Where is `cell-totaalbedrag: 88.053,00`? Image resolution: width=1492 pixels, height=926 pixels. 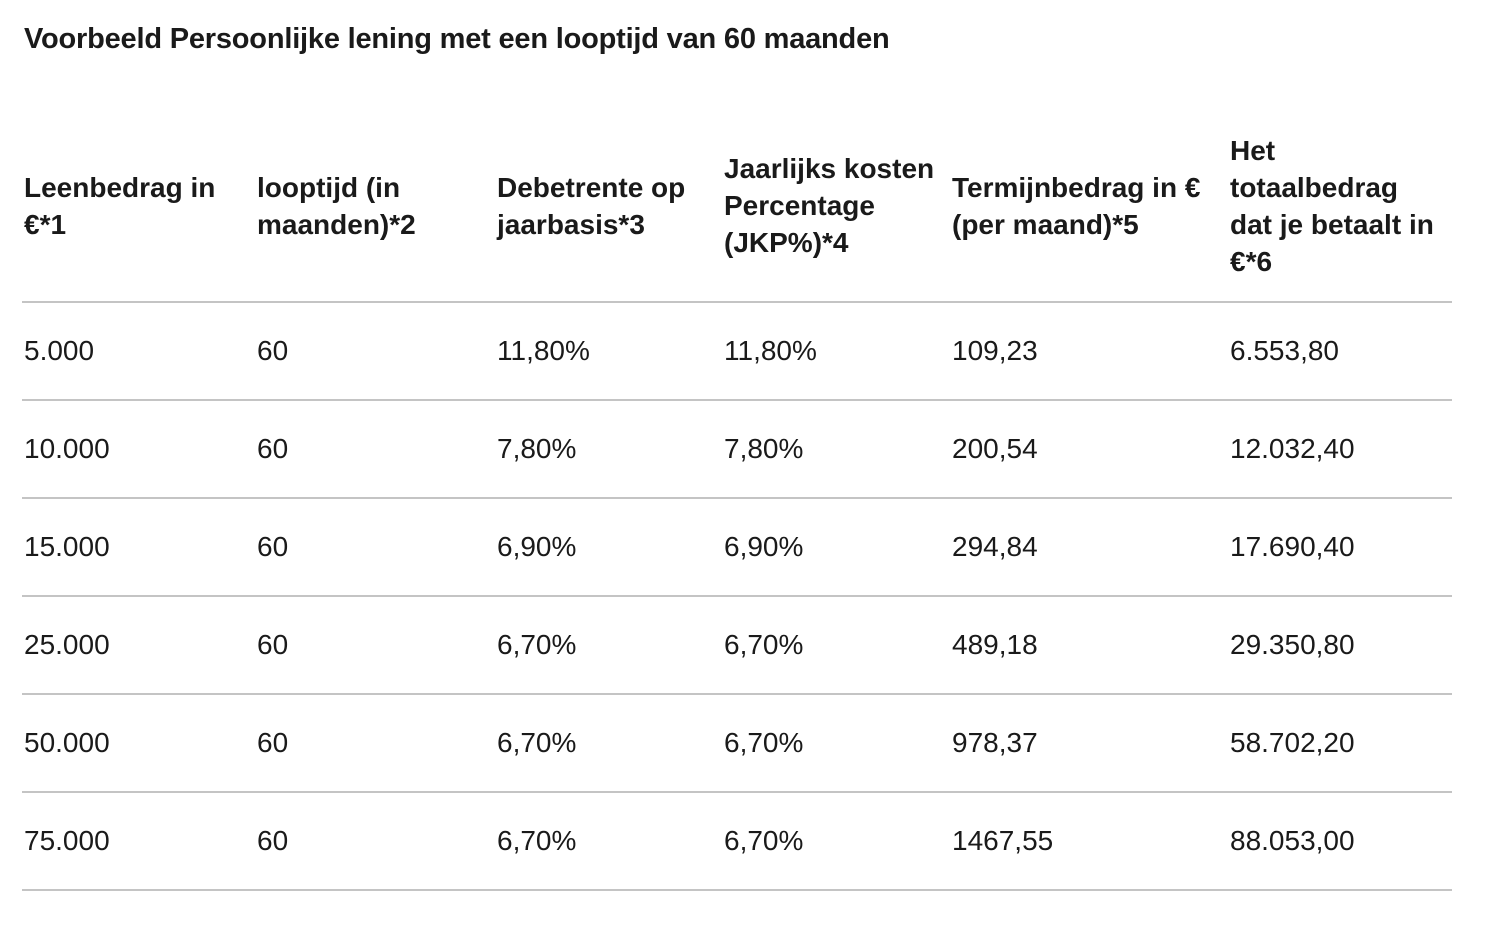
cell-totaalbedrag: 88.053,00 is located at coordinates (1340, 841).